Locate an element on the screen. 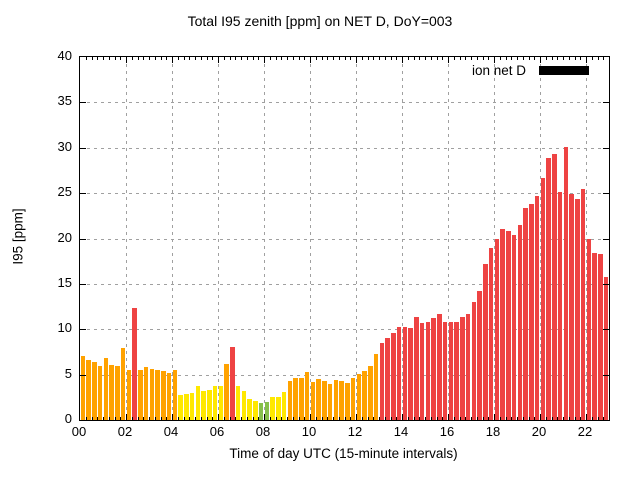  bar-07:30 is located at coordinates (255, 410).